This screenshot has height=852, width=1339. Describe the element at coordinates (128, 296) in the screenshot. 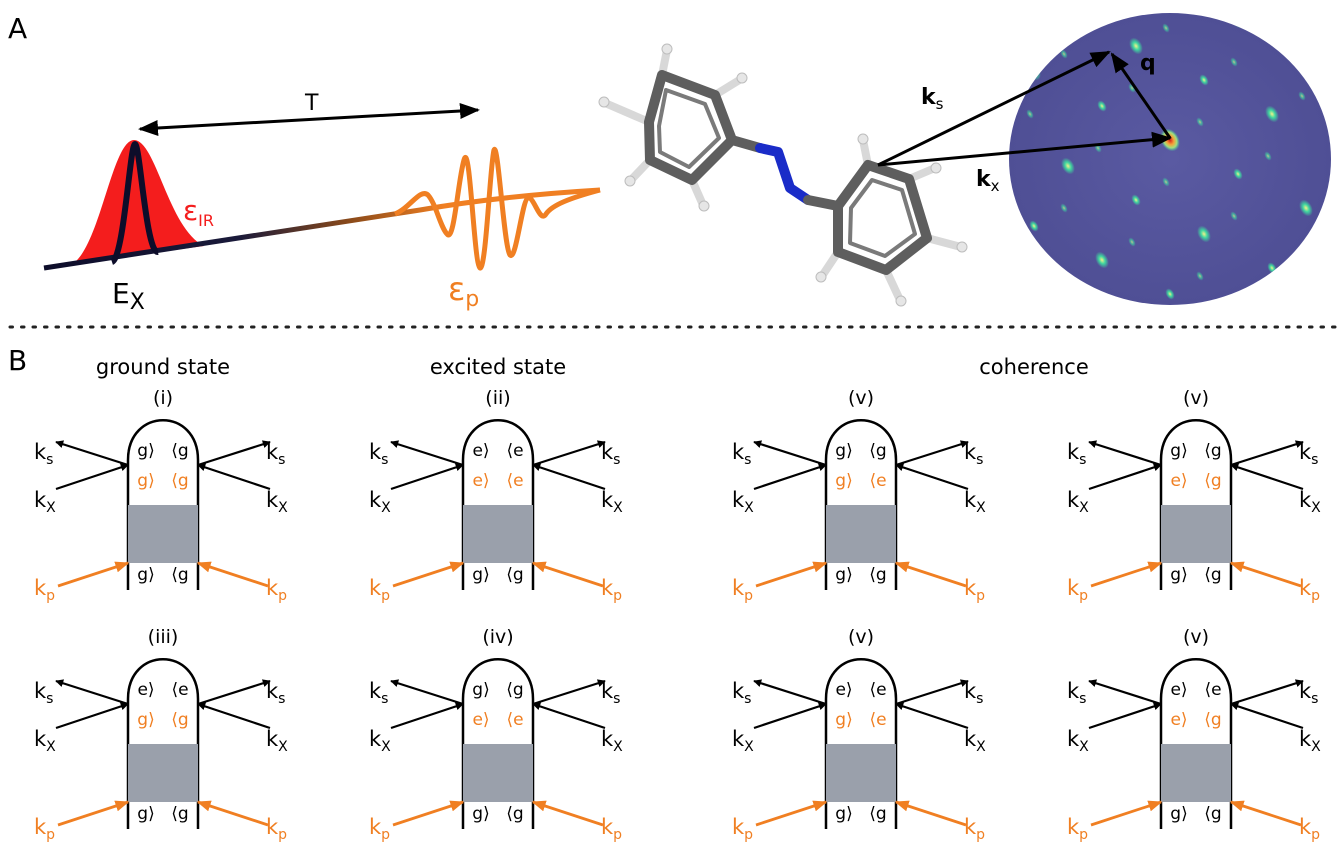

I see `xray-pulse-label: EX` at that location.